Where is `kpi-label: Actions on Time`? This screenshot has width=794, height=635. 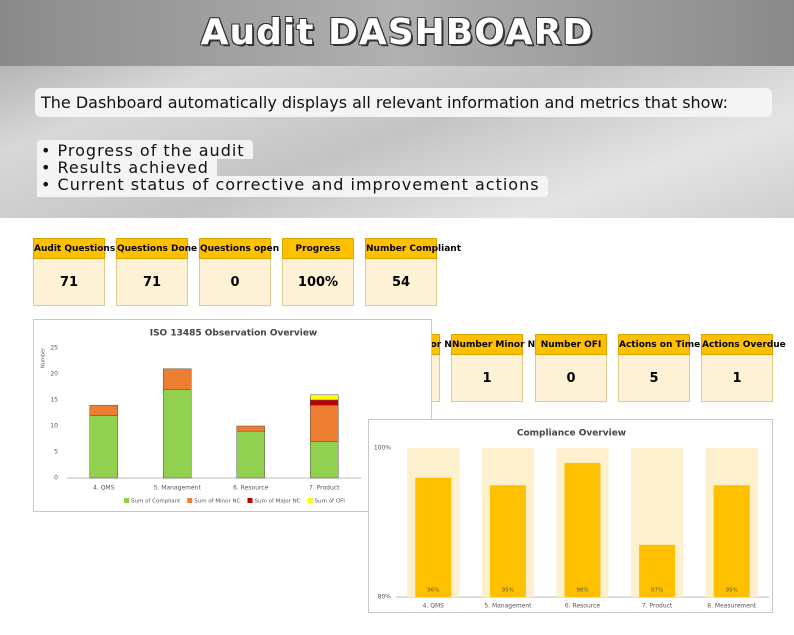
kpi-label: Actions on Time is located at coordinates (659, 344).